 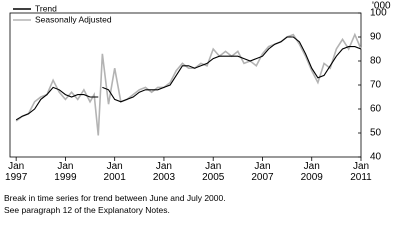 I want to click on x-tick-label: Jan 1997, so click(x=16, y=172).